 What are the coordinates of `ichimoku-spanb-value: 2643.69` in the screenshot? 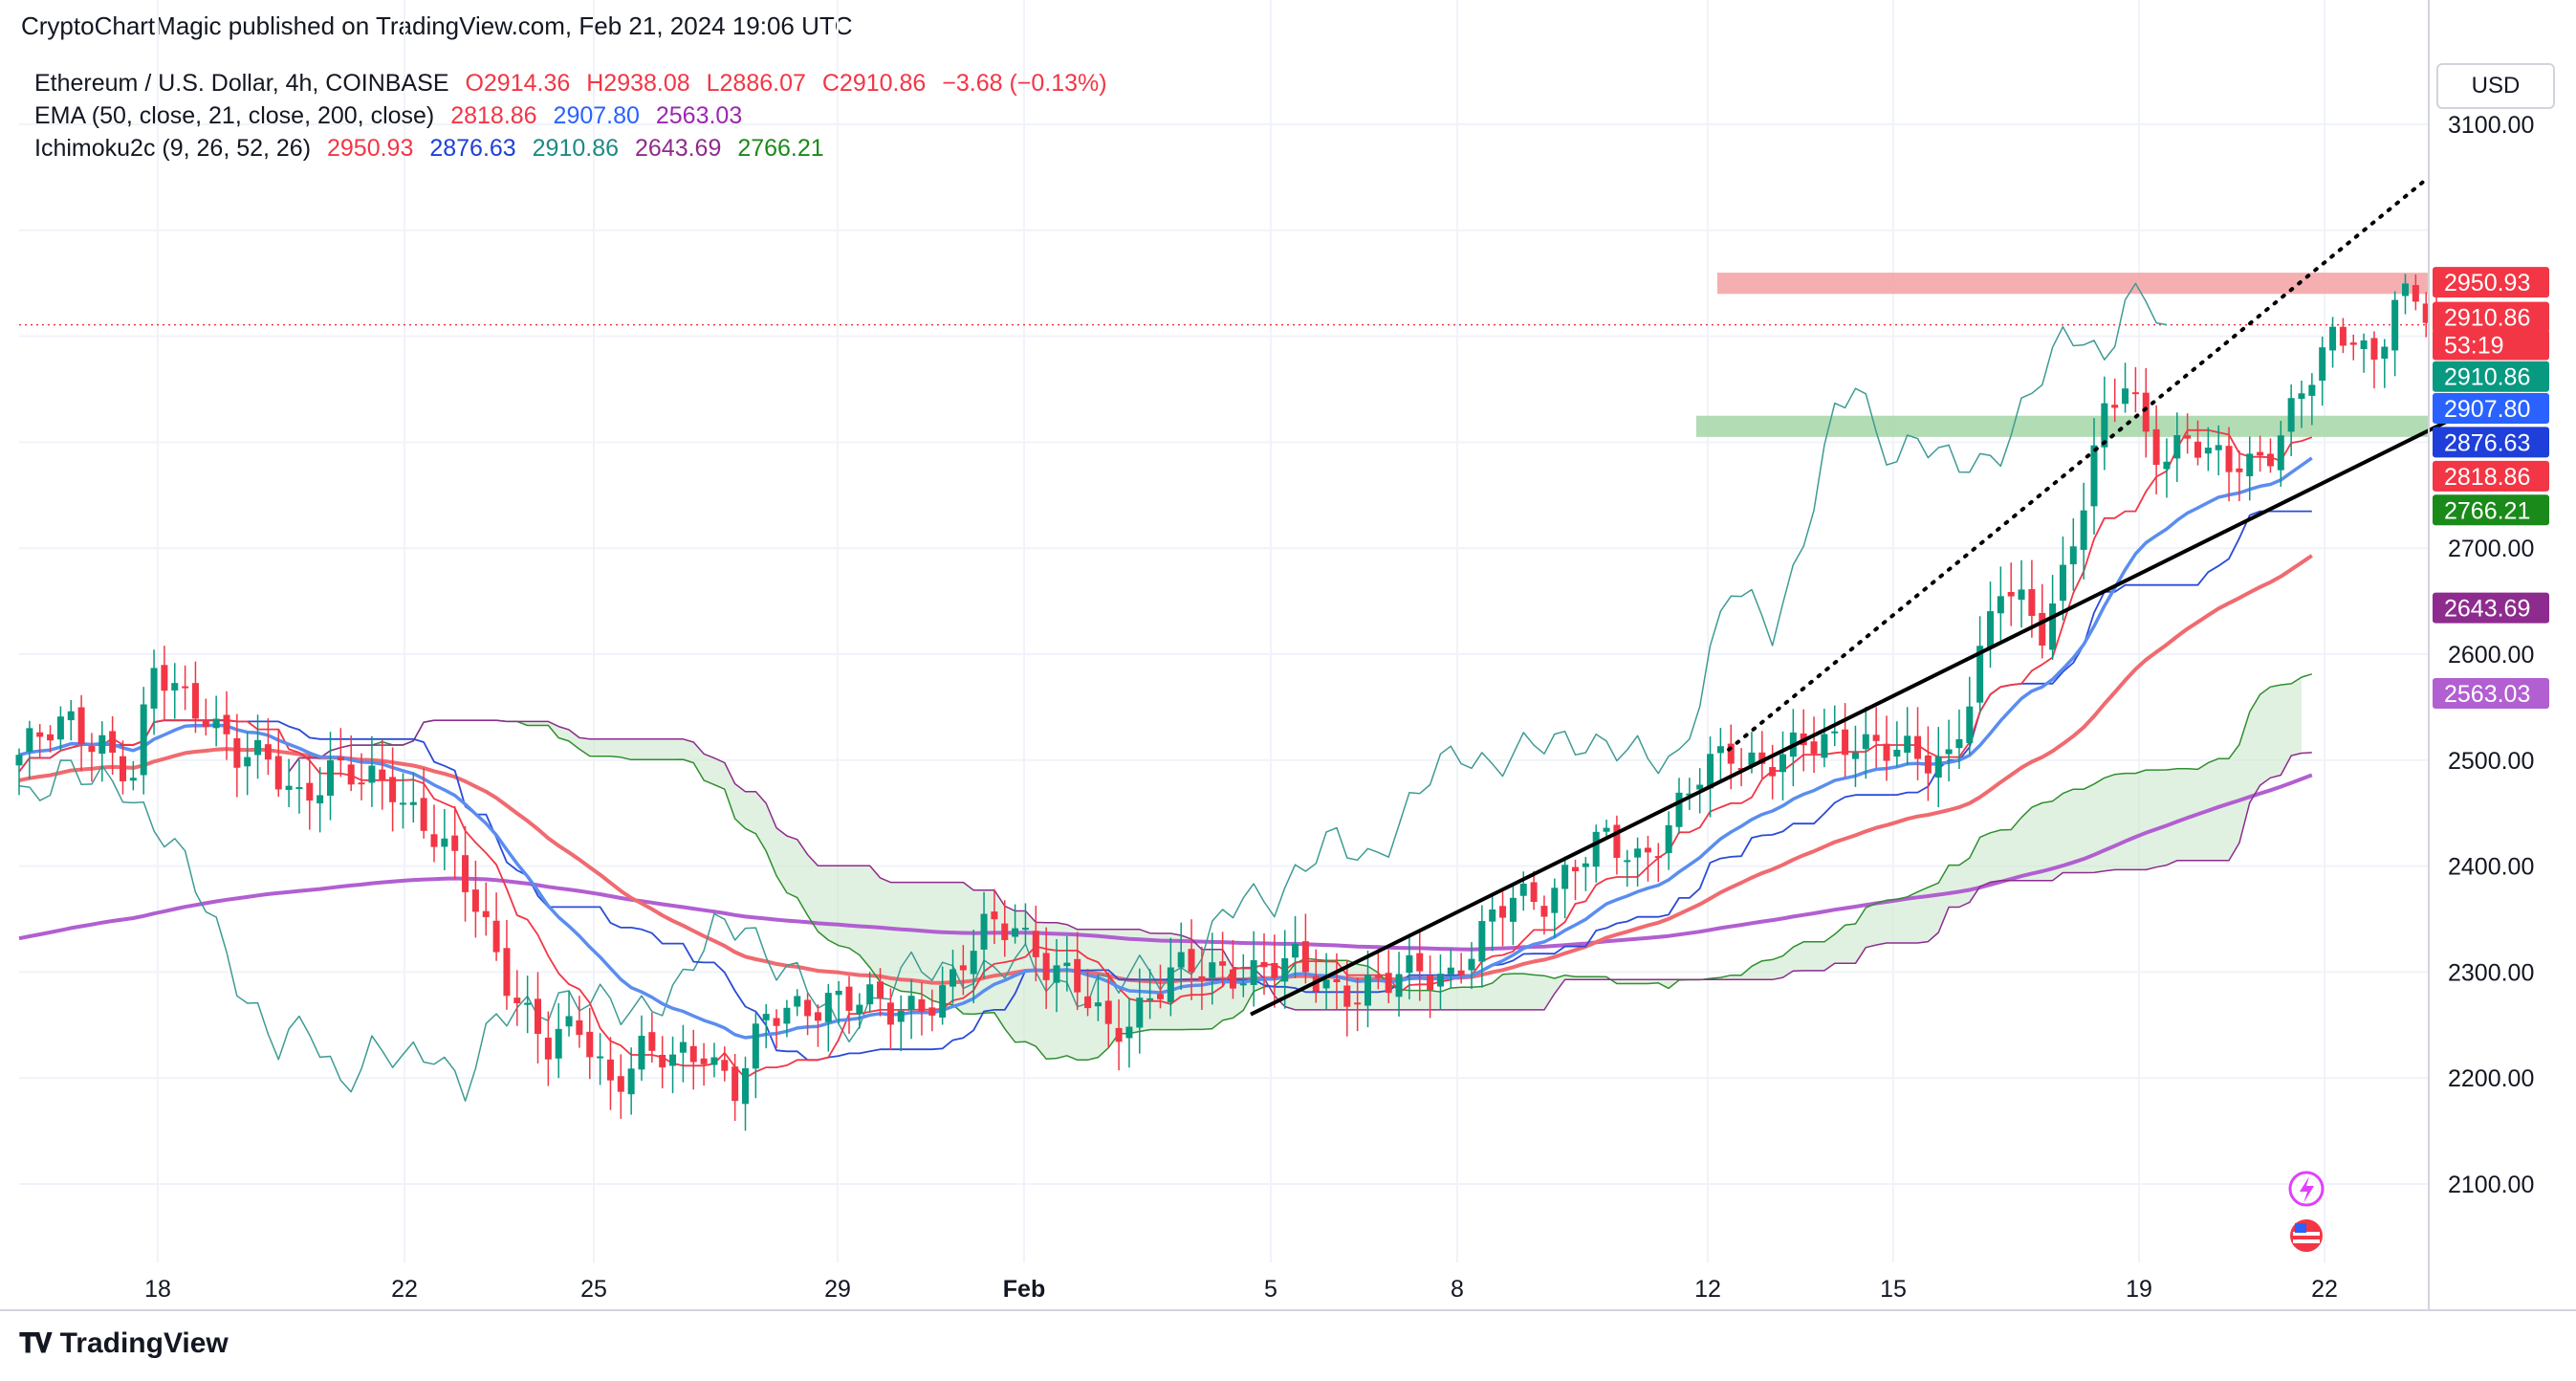 It's located at (678, 148).